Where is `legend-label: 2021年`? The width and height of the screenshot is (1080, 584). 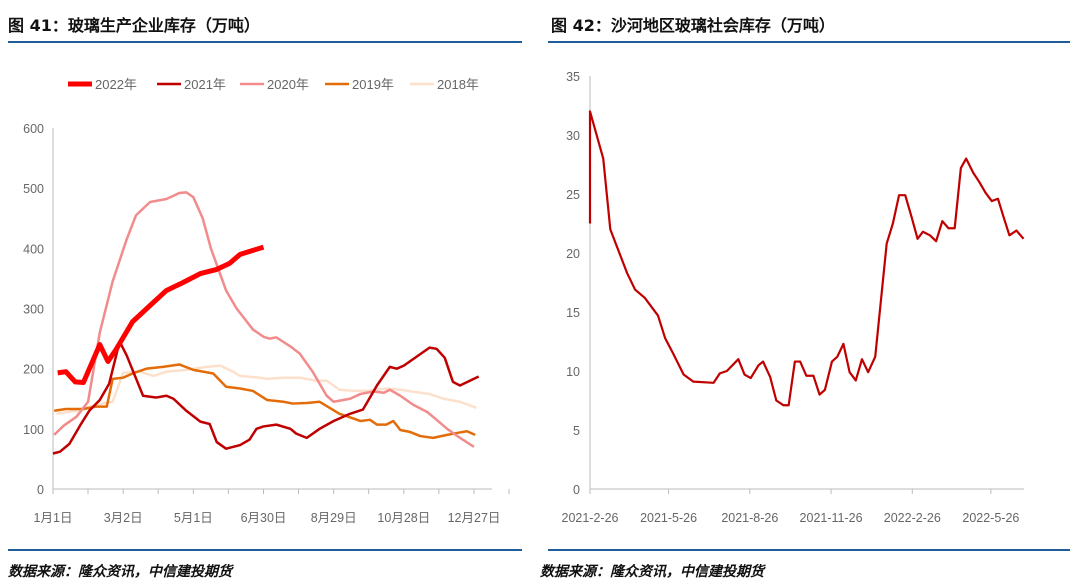
legend-label: 2021年 is located at coordinates (205, 84).